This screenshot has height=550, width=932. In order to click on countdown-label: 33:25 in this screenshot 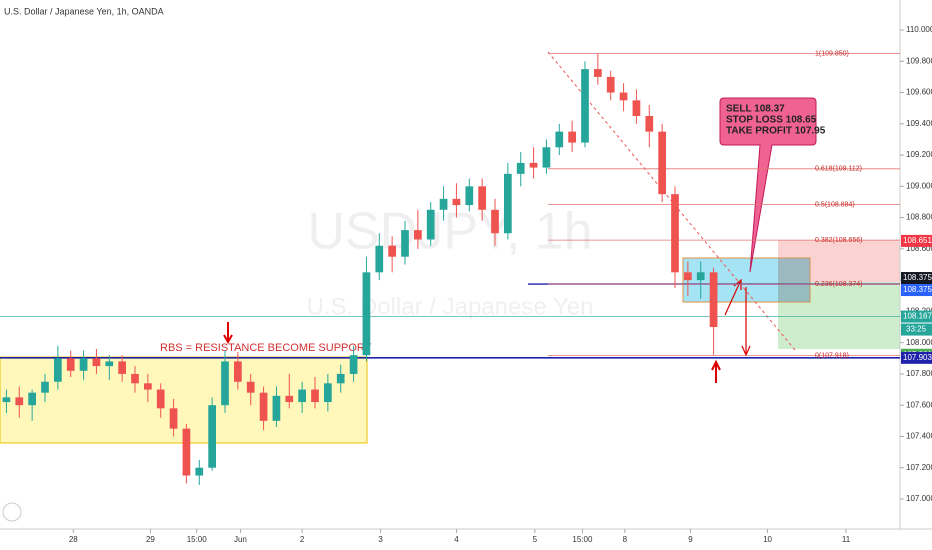, I will do `click(916, 329)`.